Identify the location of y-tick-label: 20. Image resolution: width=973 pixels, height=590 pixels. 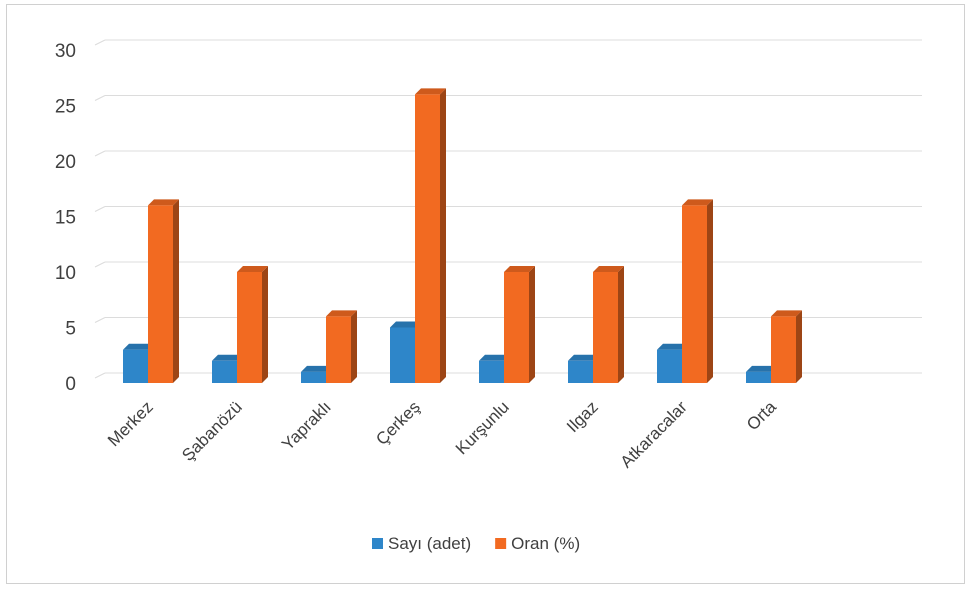
(65, 162).